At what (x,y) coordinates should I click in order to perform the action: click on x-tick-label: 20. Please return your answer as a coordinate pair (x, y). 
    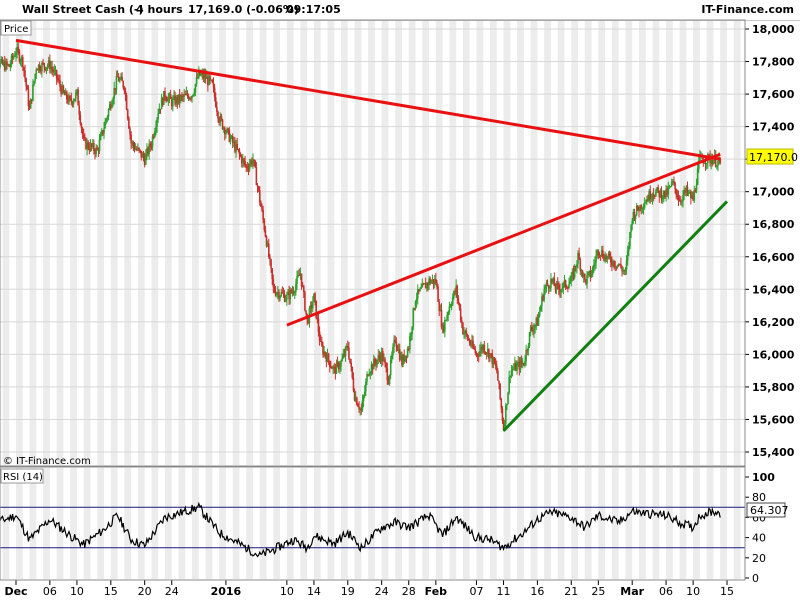
    Looking at the image, I should click on (145, 591).